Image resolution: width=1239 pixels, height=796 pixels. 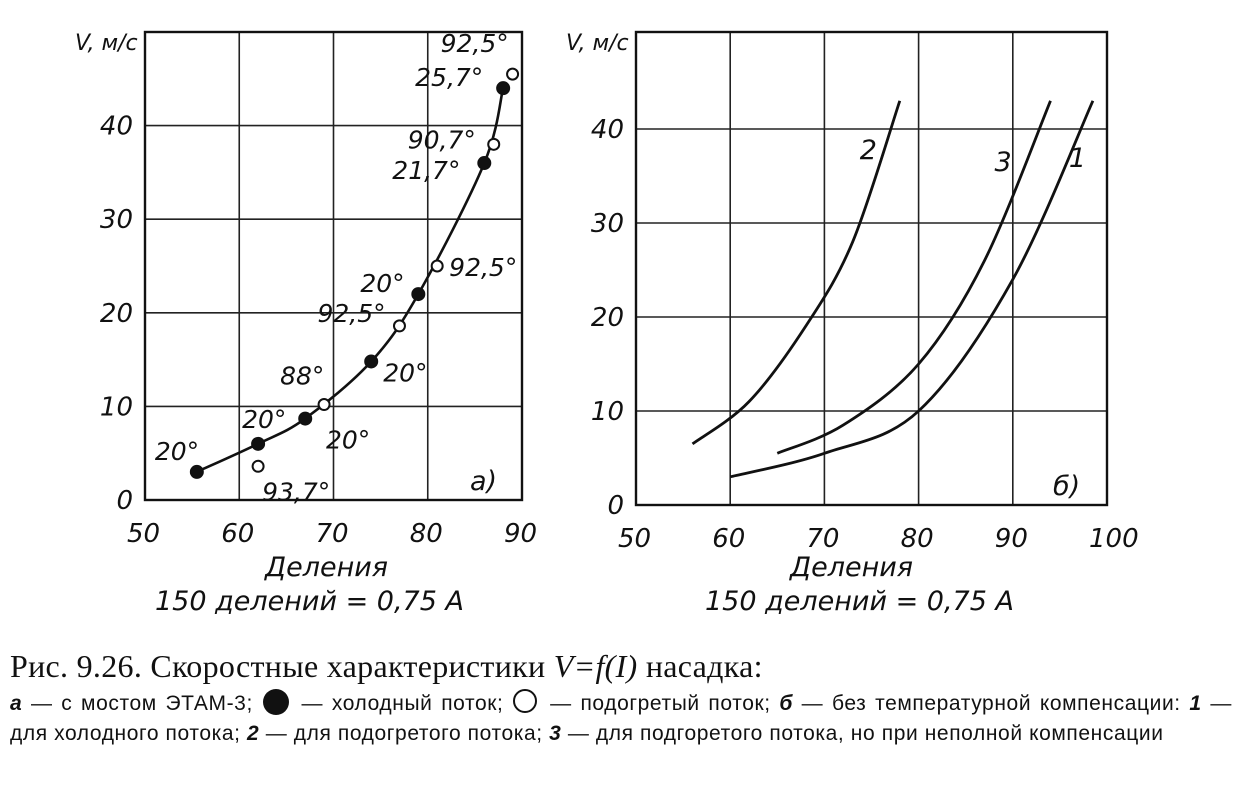 I want to click on caption-text: — холодный поток;, so click(x=398, y=703).